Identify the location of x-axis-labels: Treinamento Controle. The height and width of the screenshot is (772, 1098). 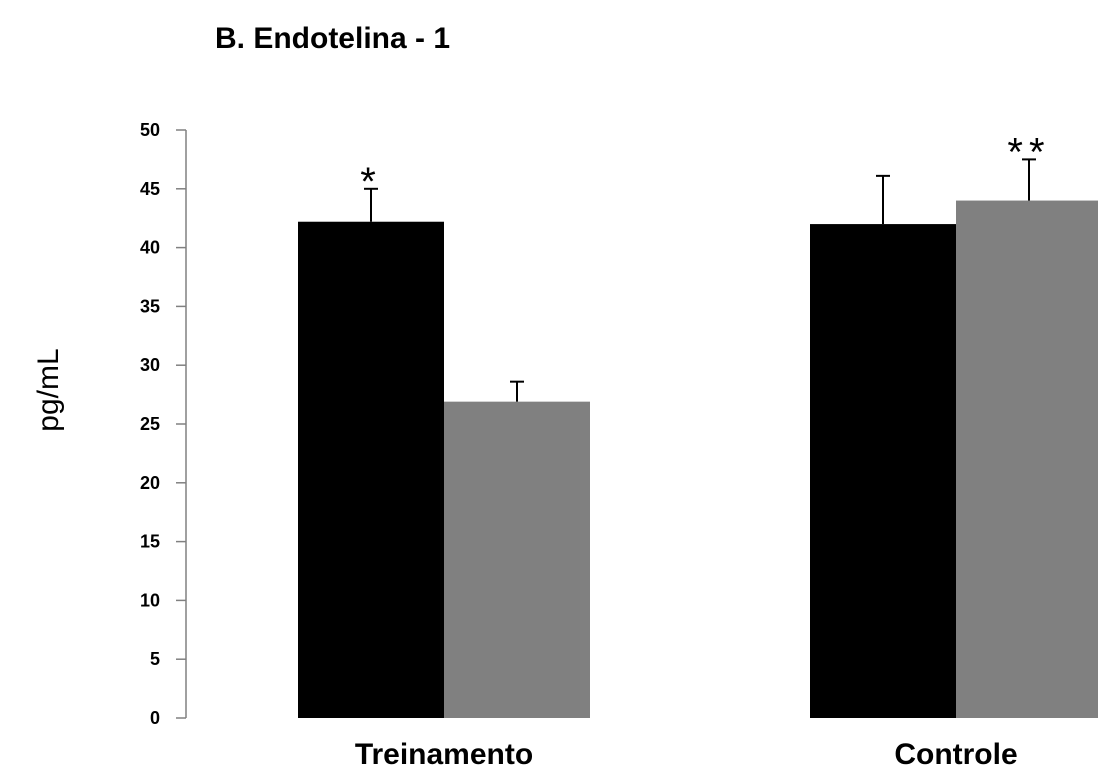
(686, 754).